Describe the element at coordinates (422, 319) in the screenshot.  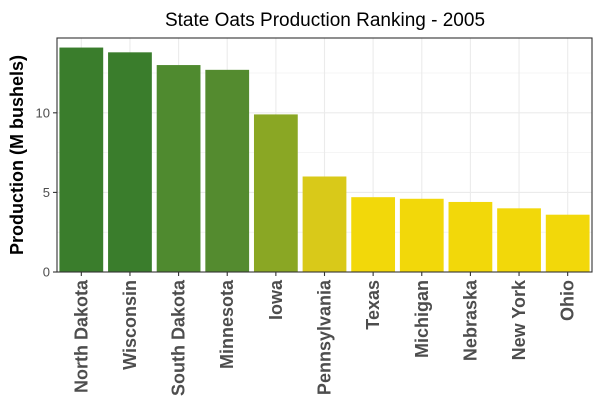
I see `x-tick-label: Michigan` at that location.